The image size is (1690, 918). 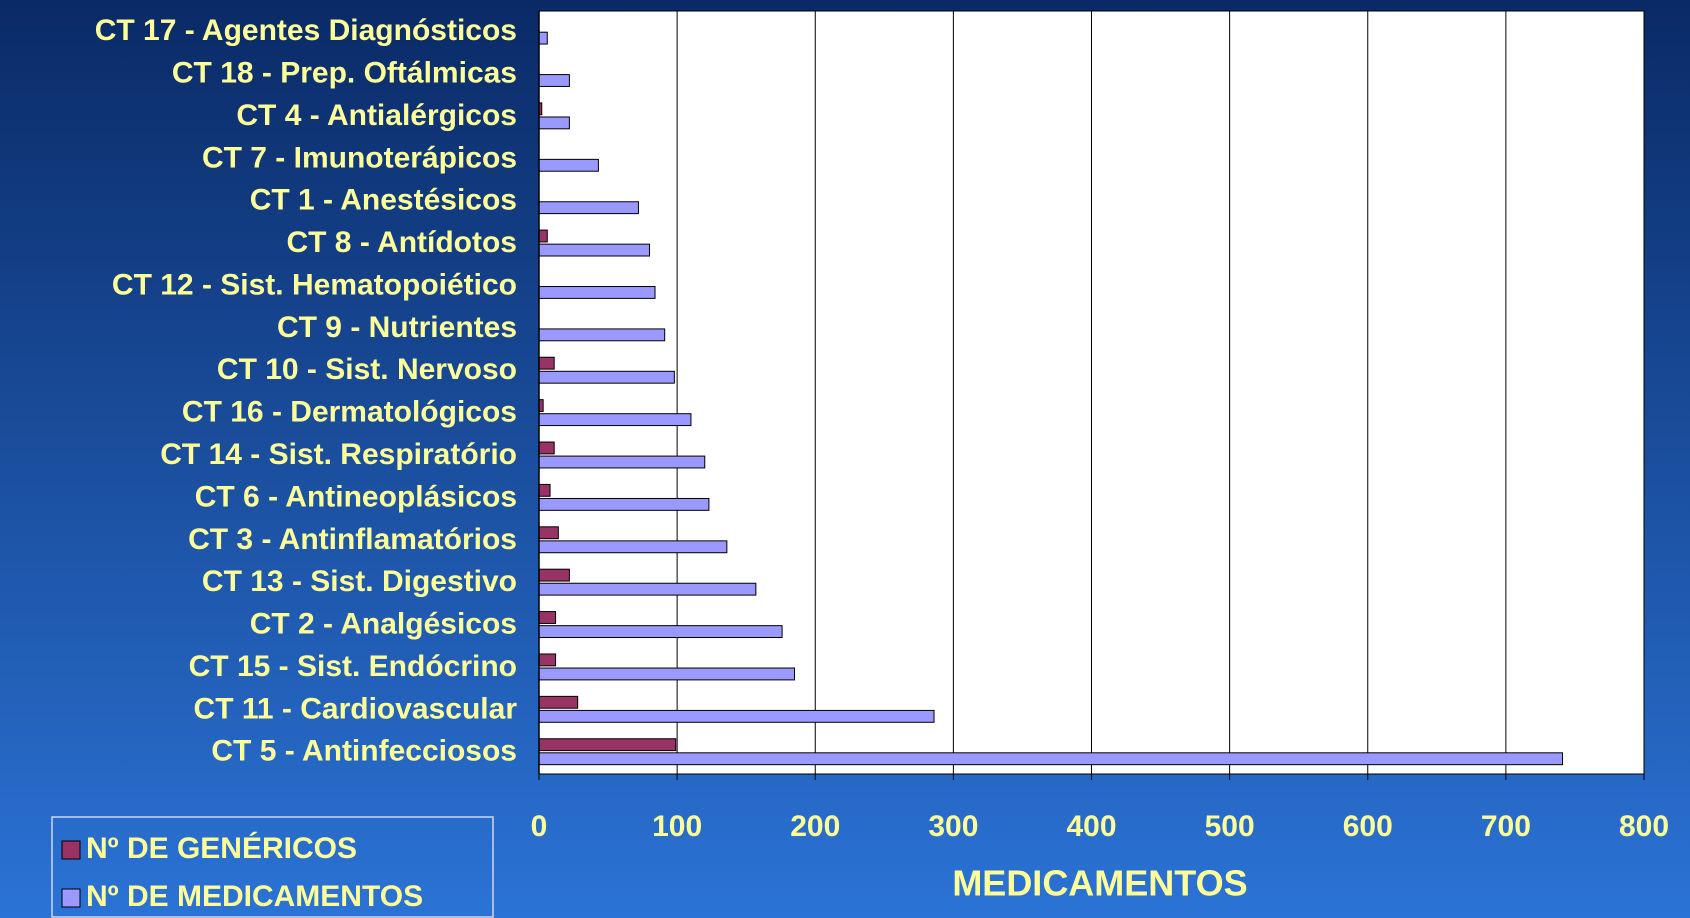 What do you see at coordinates (272, 867) in the screenshot?
I see `legend` at bounding box center [272, 867].